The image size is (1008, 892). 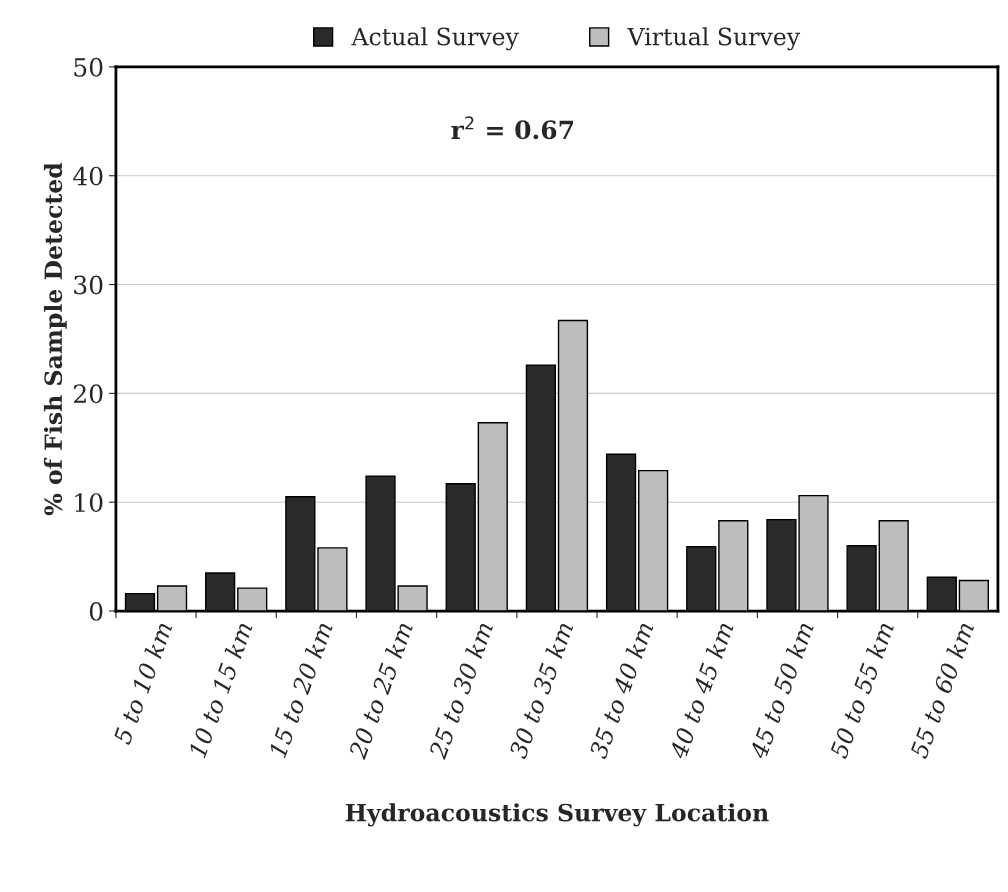 I want to click on y-tick-label: 40, so click(x=88, y=176).